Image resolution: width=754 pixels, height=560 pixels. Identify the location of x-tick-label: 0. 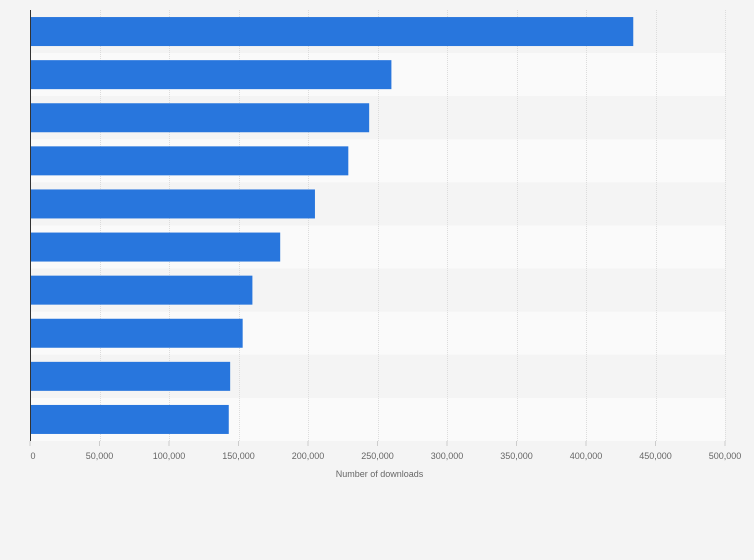
(32, 456).